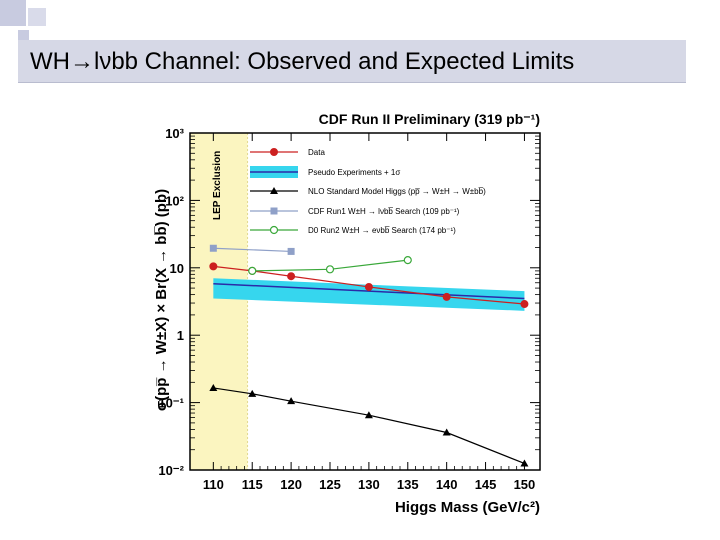  What do you see at coordinates (171, 470) in the screenshot?
I see `y-tick-label: 10⁻²` at bounding box center [171, 470].